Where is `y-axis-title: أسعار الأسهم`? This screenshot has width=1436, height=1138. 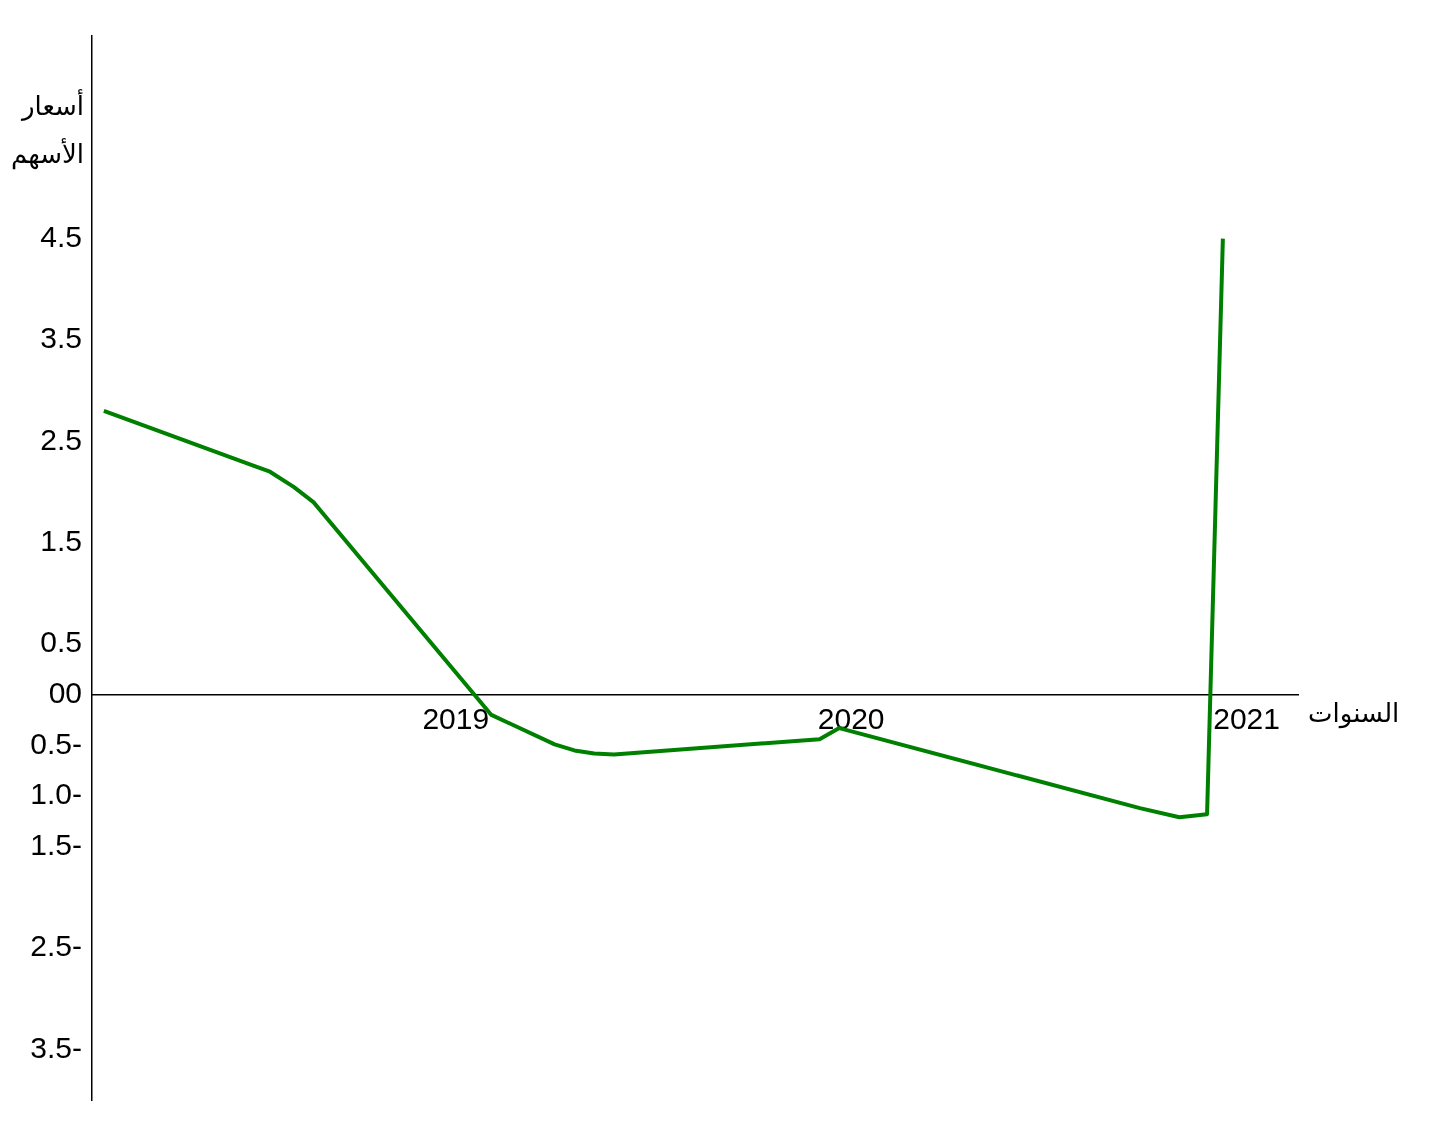 y-axis-title: أسعار الأسهم is located at coordinates (47, 129).